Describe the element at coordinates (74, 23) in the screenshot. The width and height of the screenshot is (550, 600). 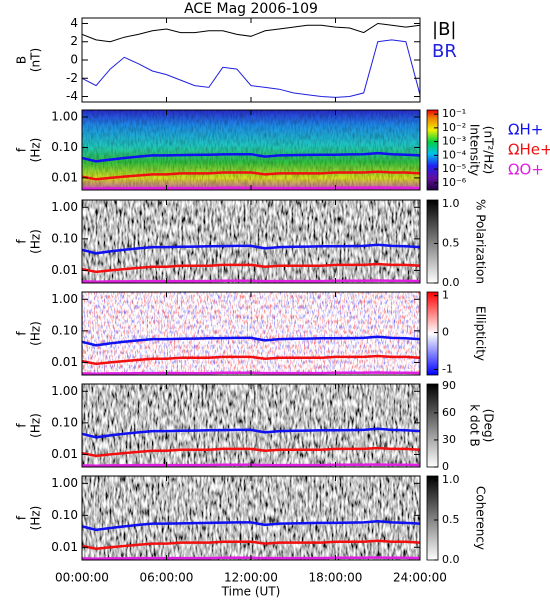
I see `y-tick-label: 4` at that location.